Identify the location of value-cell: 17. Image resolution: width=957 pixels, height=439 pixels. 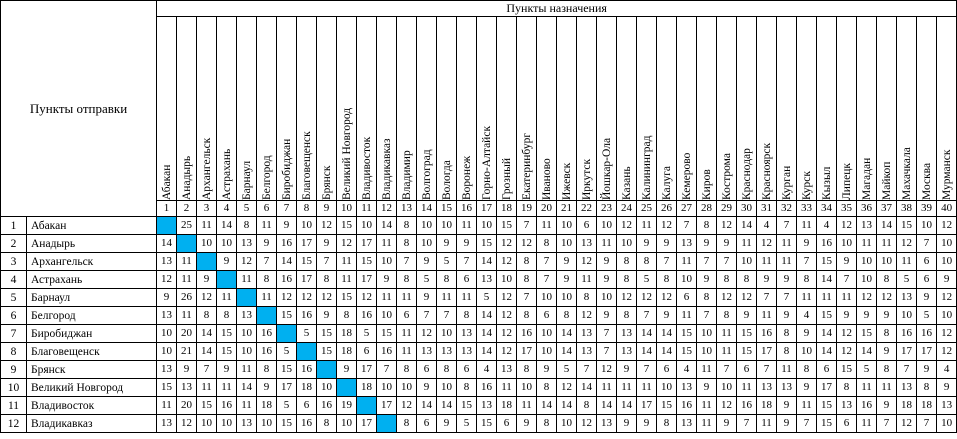
(306, 243).